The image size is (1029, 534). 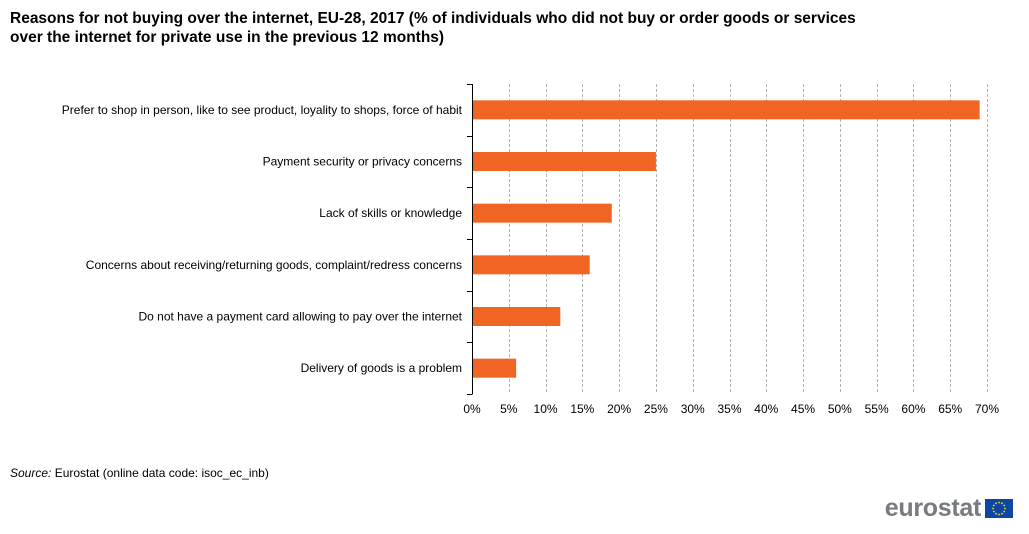 I want to click on x-tick-label: 10%, so click(x=546, y=409).